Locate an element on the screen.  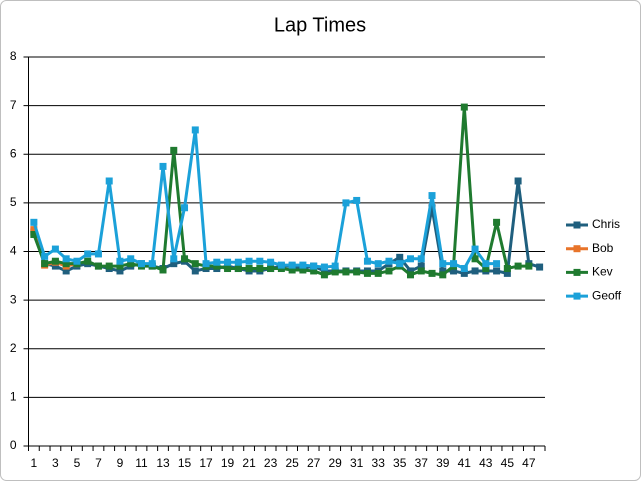
y-tick-label: 4 is located at coordinates (13, 251).